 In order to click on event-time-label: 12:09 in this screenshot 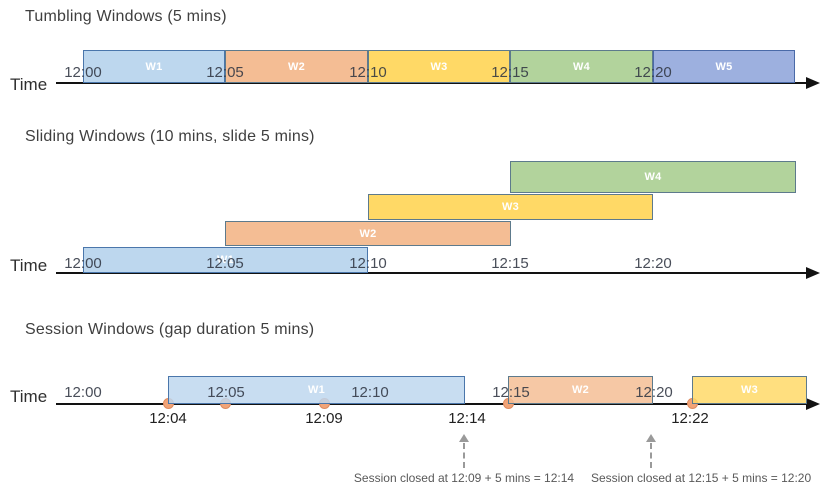, I will do `click(324, 418)`.